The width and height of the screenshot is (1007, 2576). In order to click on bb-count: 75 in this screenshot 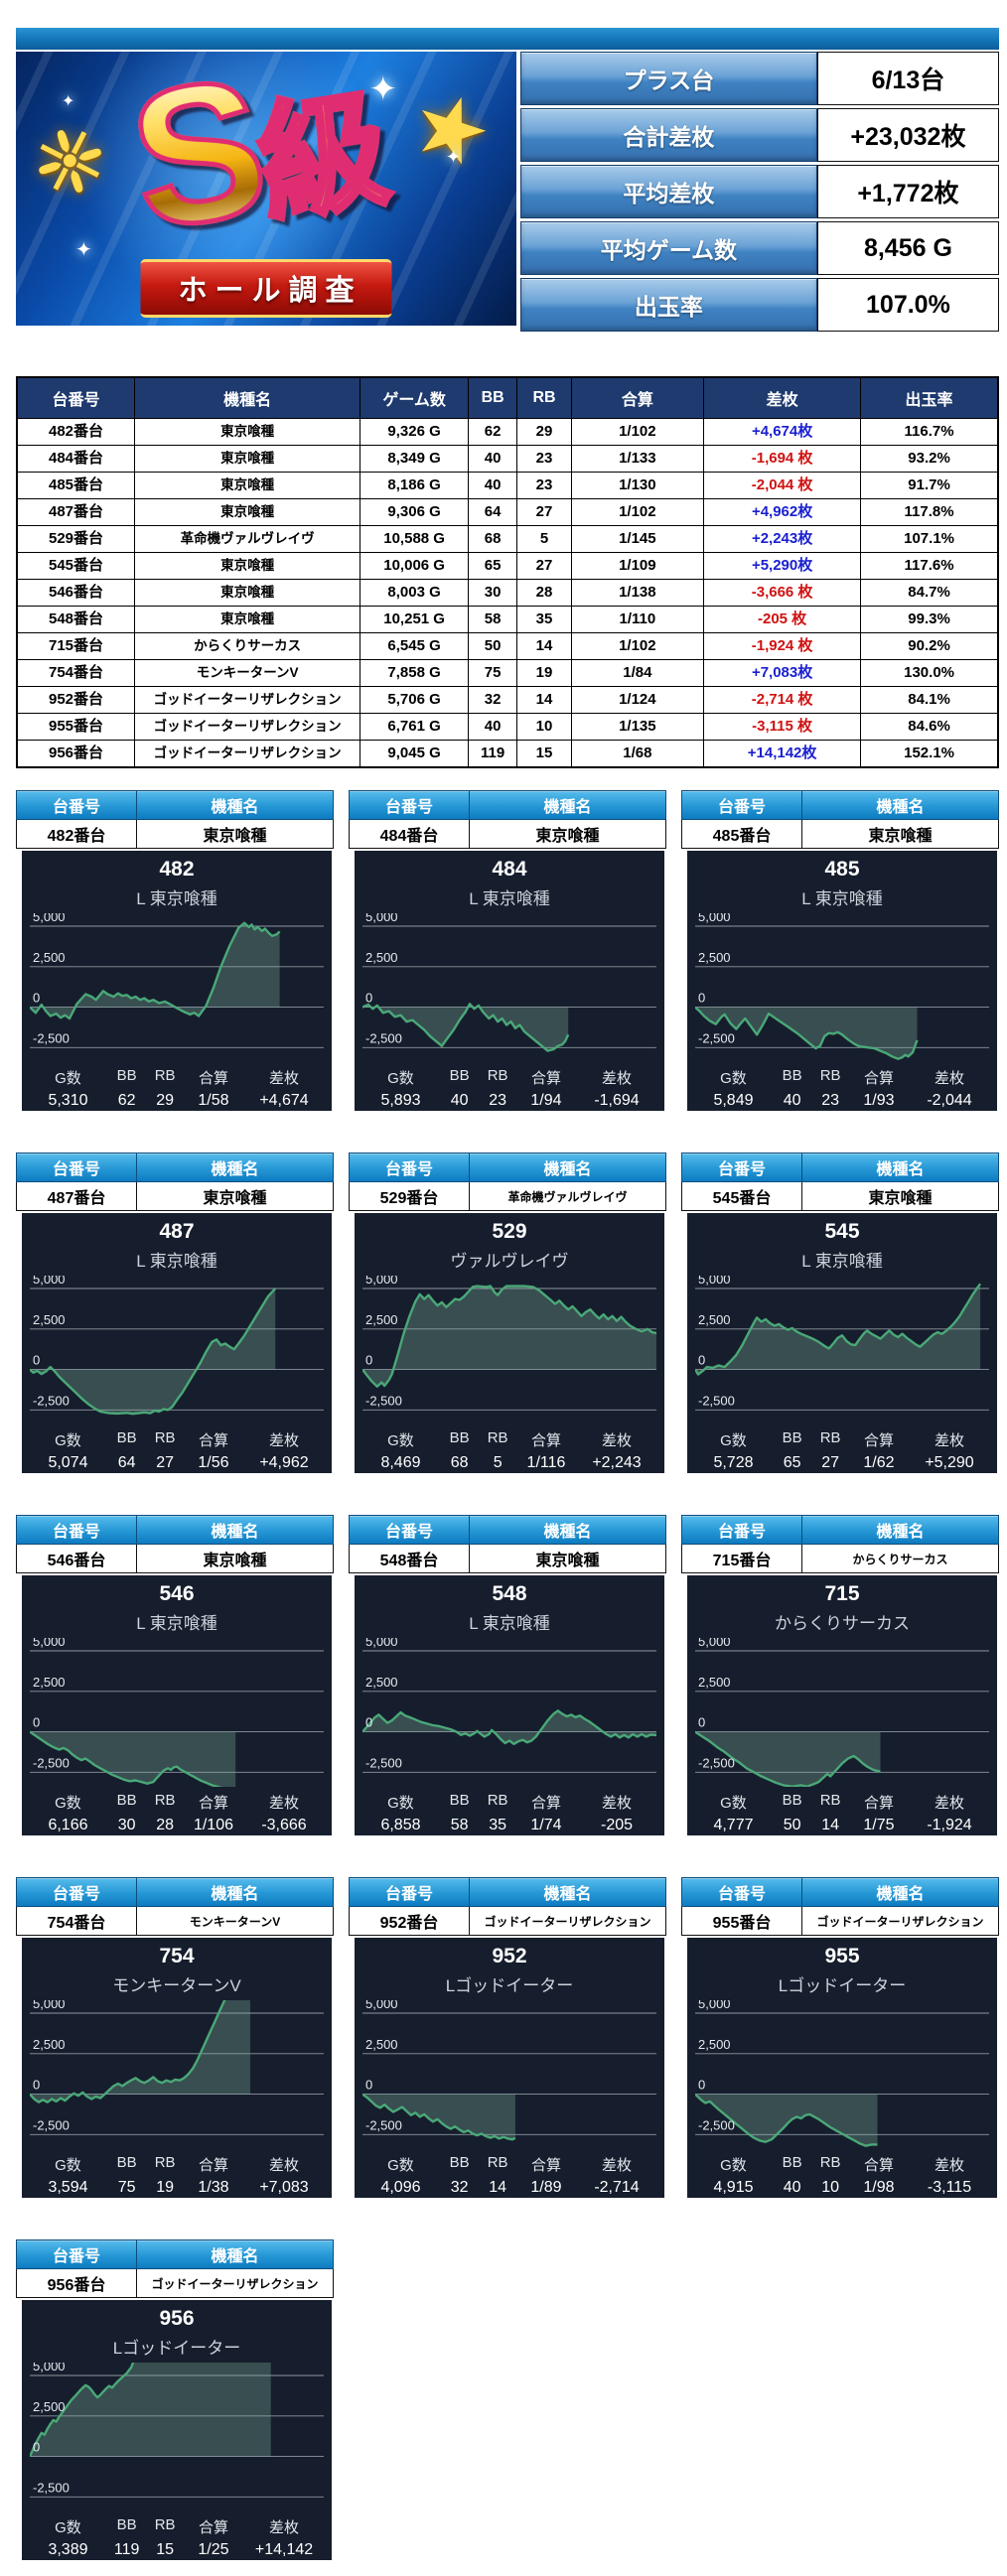, I will do `click(492, 673)`.